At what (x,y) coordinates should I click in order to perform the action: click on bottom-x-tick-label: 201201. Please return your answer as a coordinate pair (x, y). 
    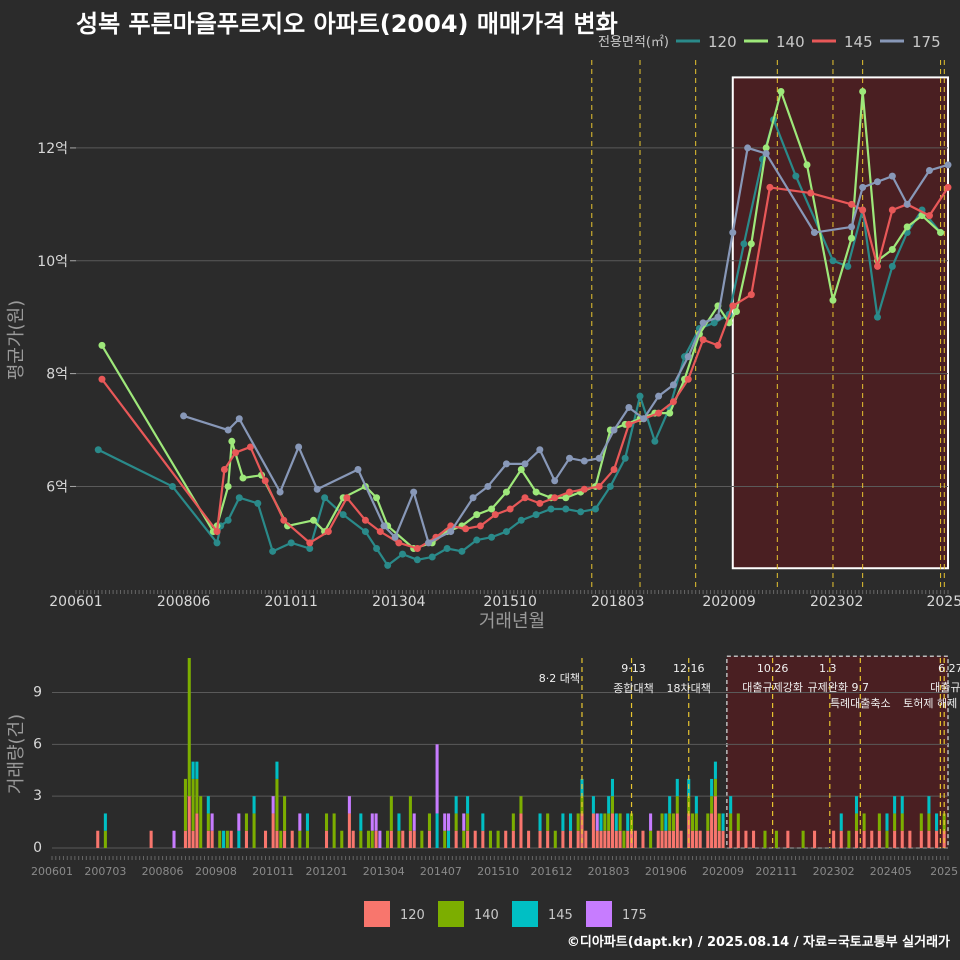
    Looking at the image, I should click on (327, 871).